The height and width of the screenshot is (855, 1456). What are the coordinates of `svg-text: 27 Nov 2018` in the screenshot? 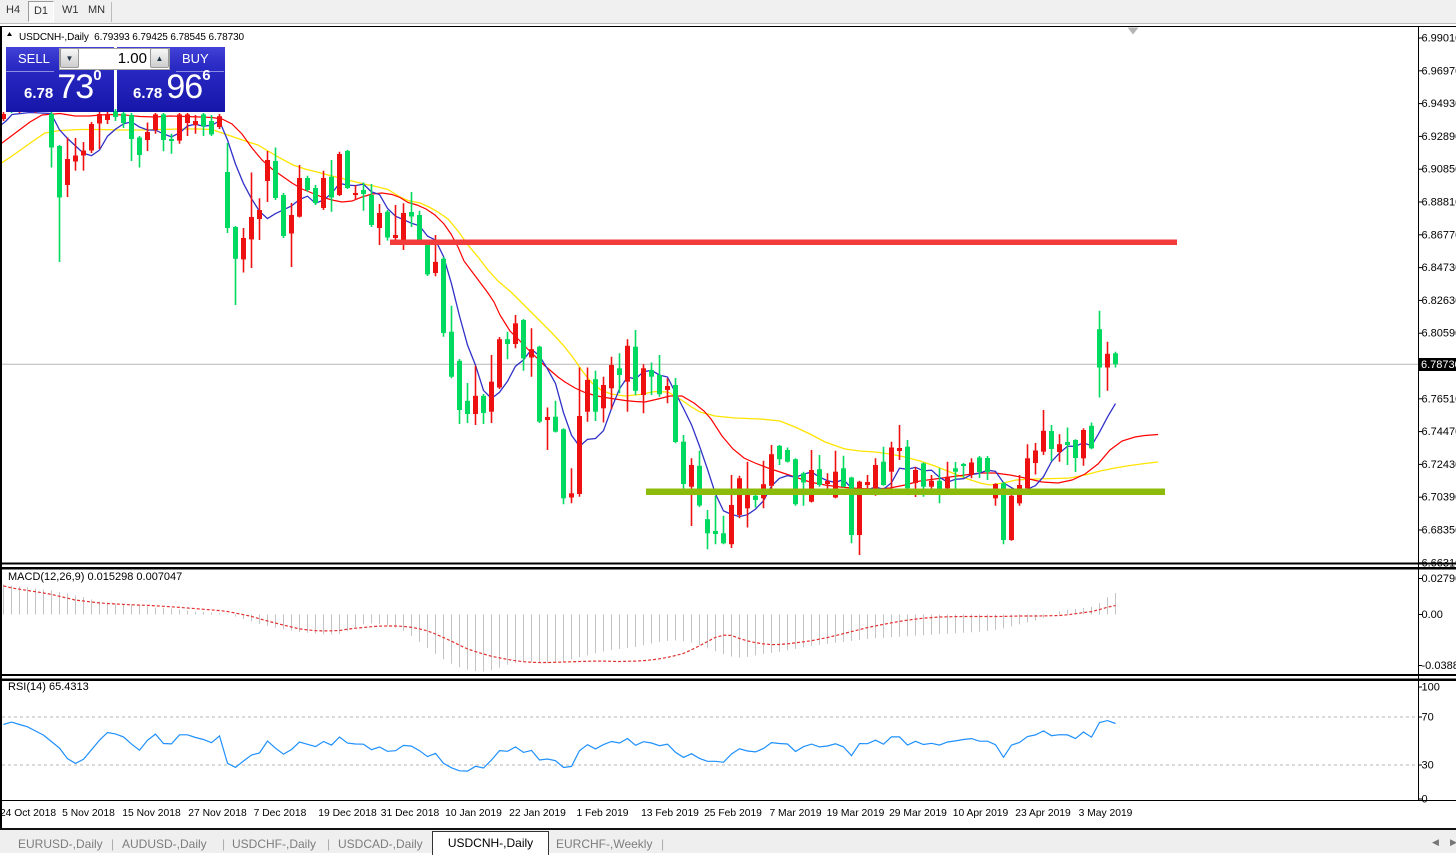 It's located at (217, 813).